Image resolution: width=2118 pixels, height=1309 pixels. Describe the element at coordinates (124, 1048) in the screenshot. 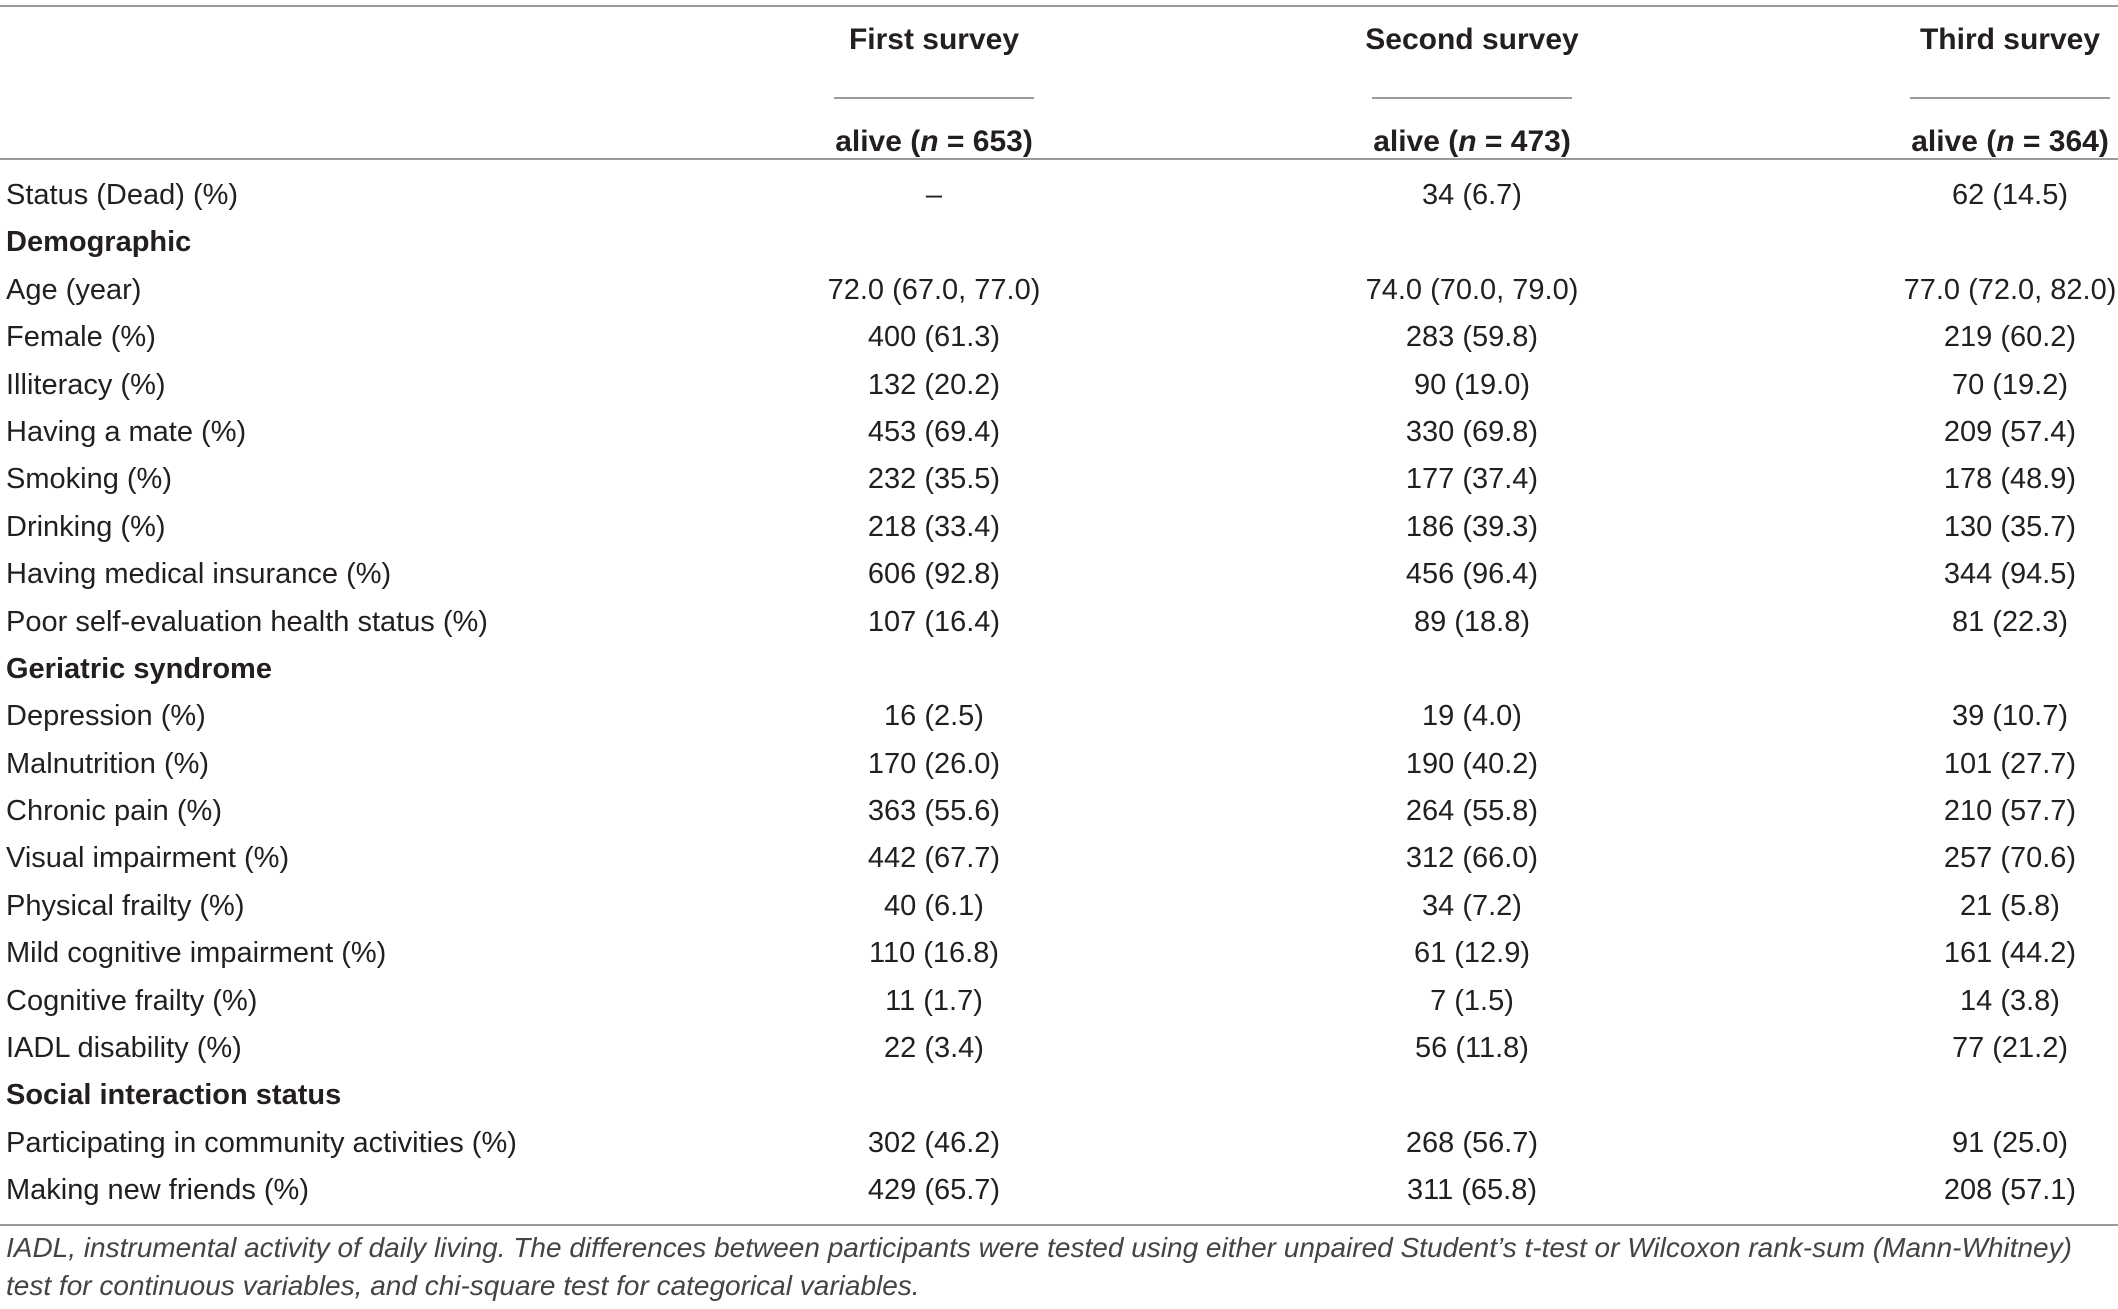

I see `row-label: IADL disability (%)` at that location.